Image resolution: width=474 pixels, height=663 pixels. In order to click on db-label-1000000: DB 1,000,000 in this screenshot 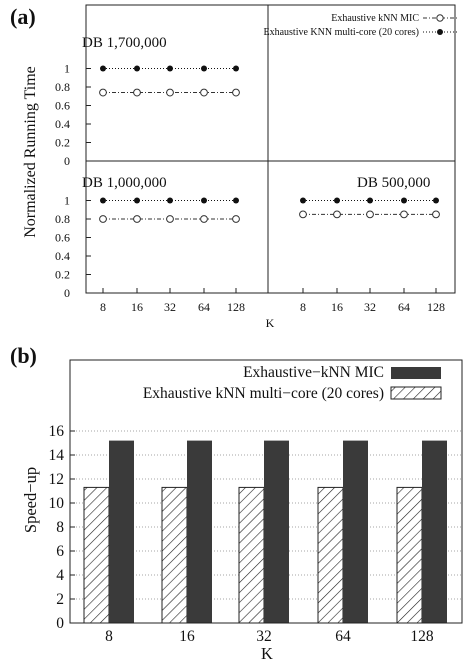, I will do `click(124, 183)`.